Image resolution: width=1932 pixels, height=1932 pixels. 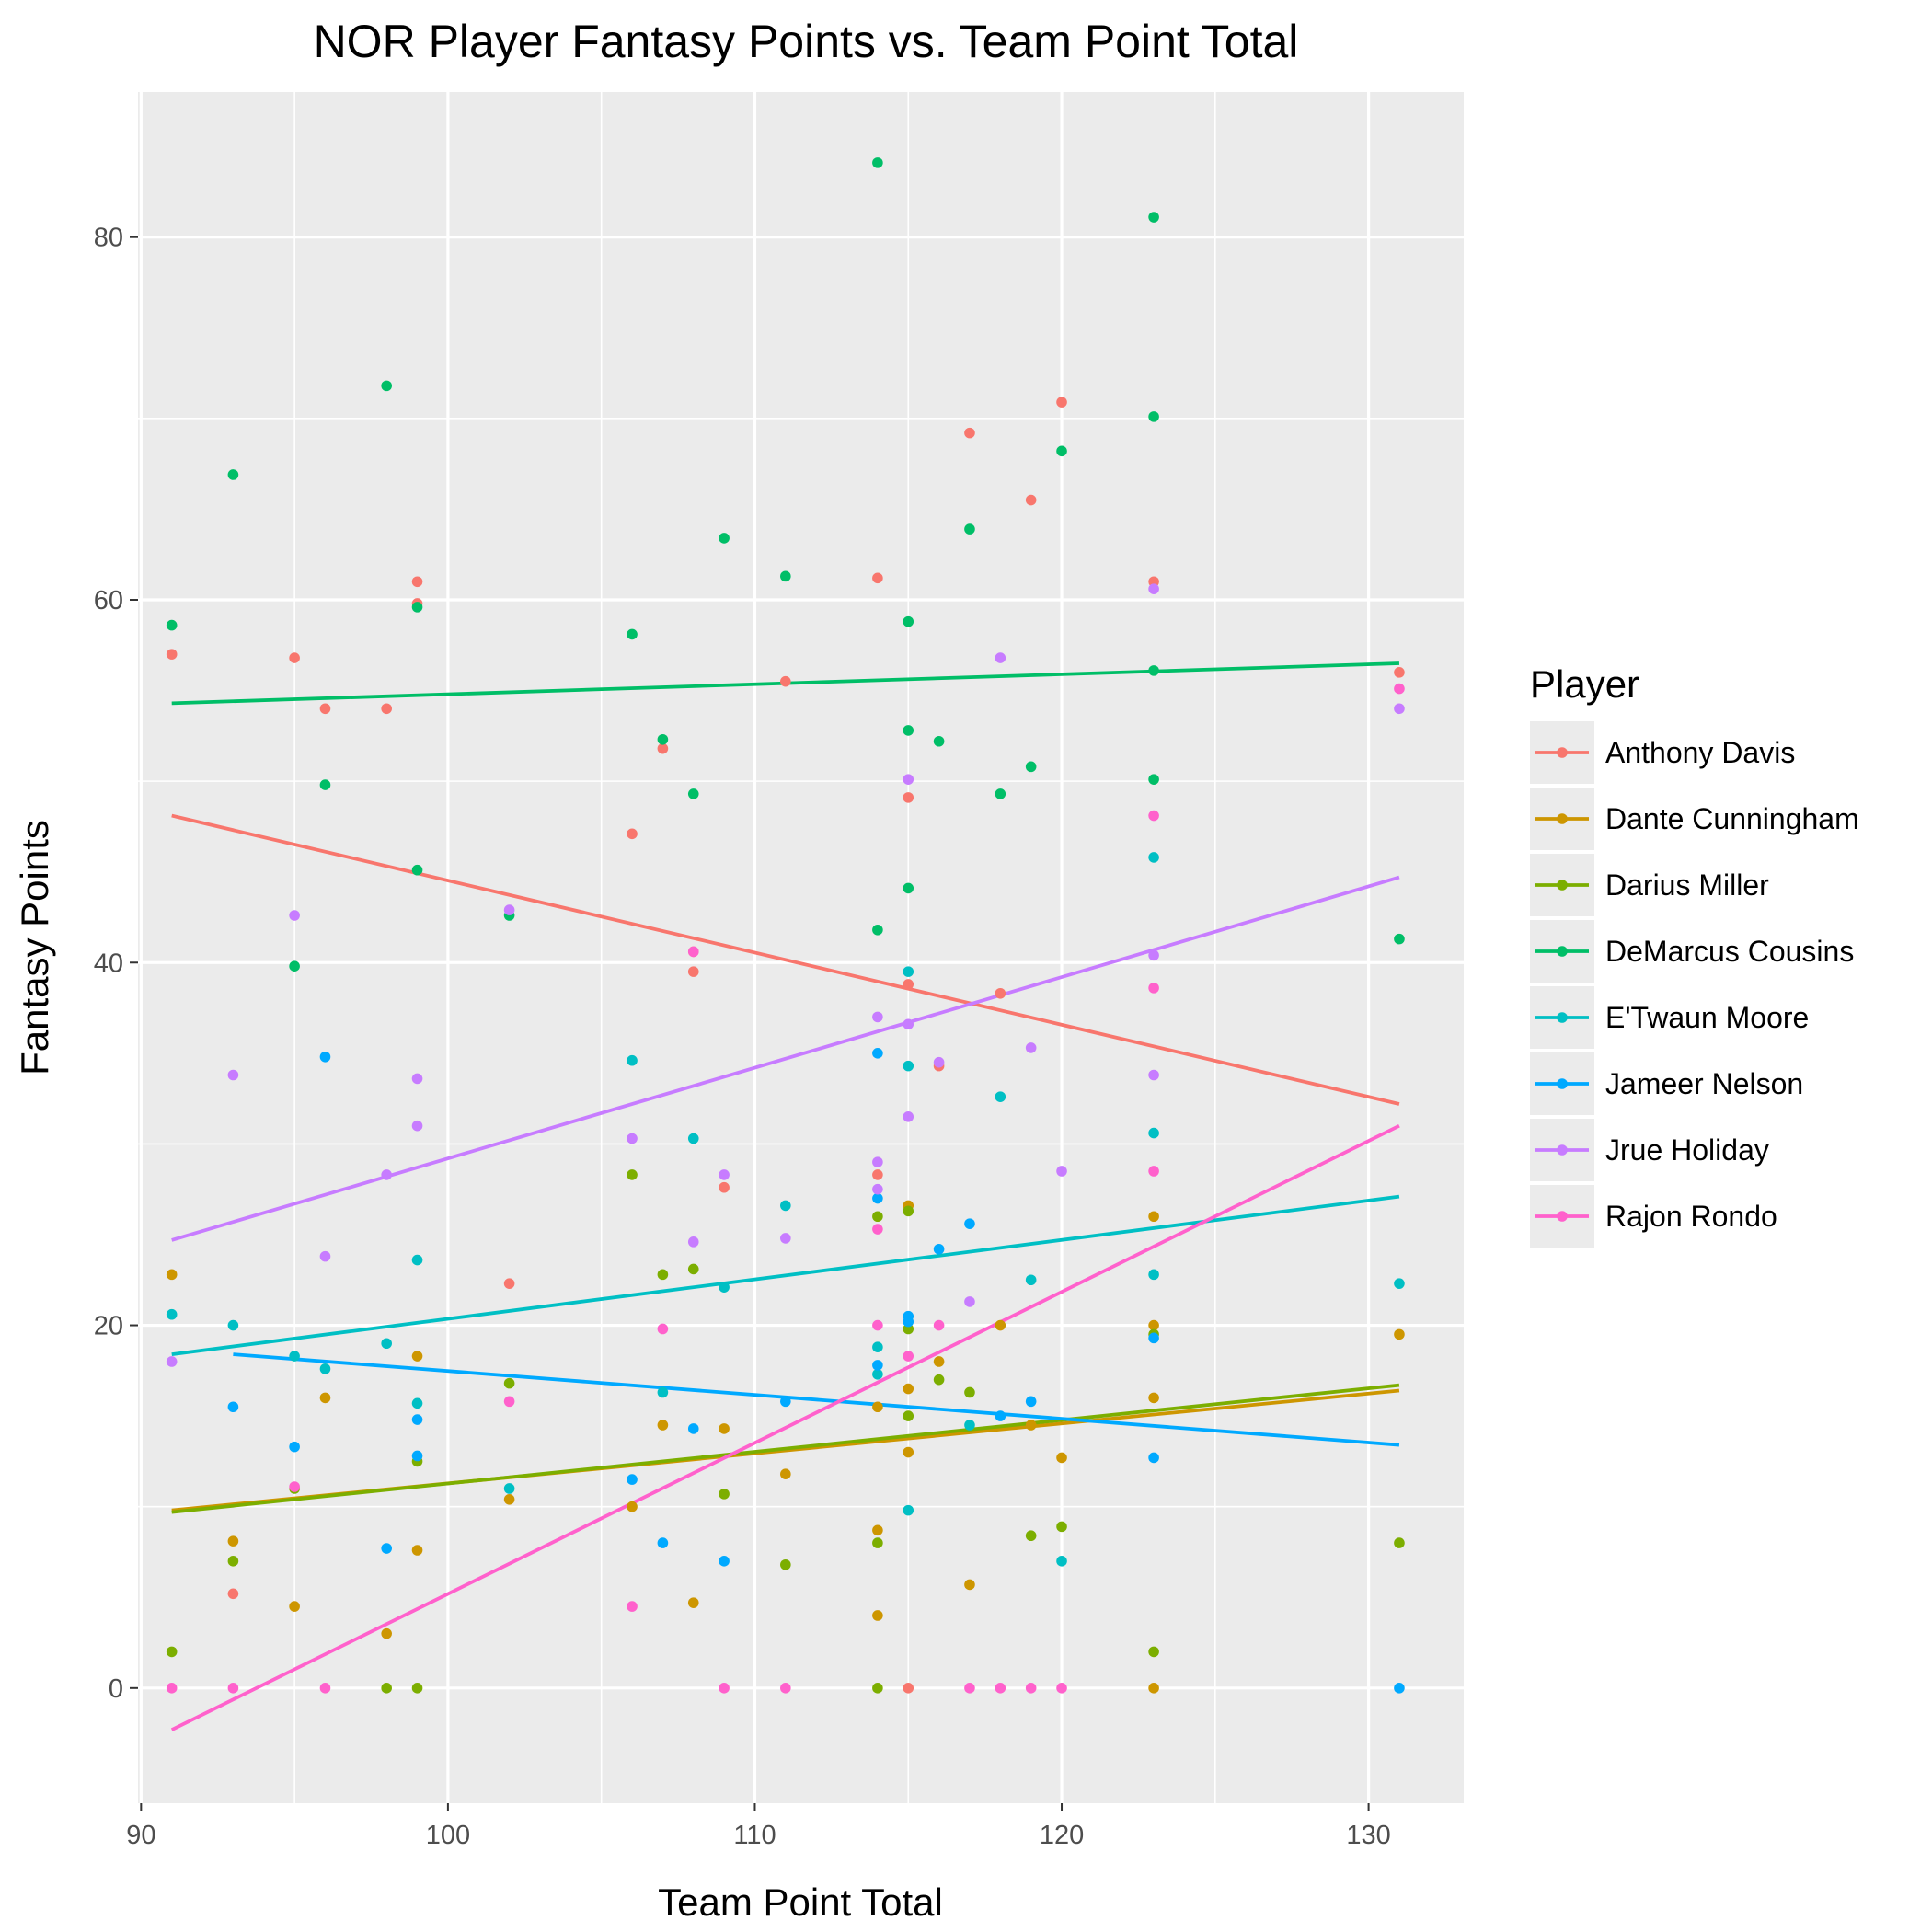 I want to click on x-tick-label: 110, so click(x=754, y=1835).